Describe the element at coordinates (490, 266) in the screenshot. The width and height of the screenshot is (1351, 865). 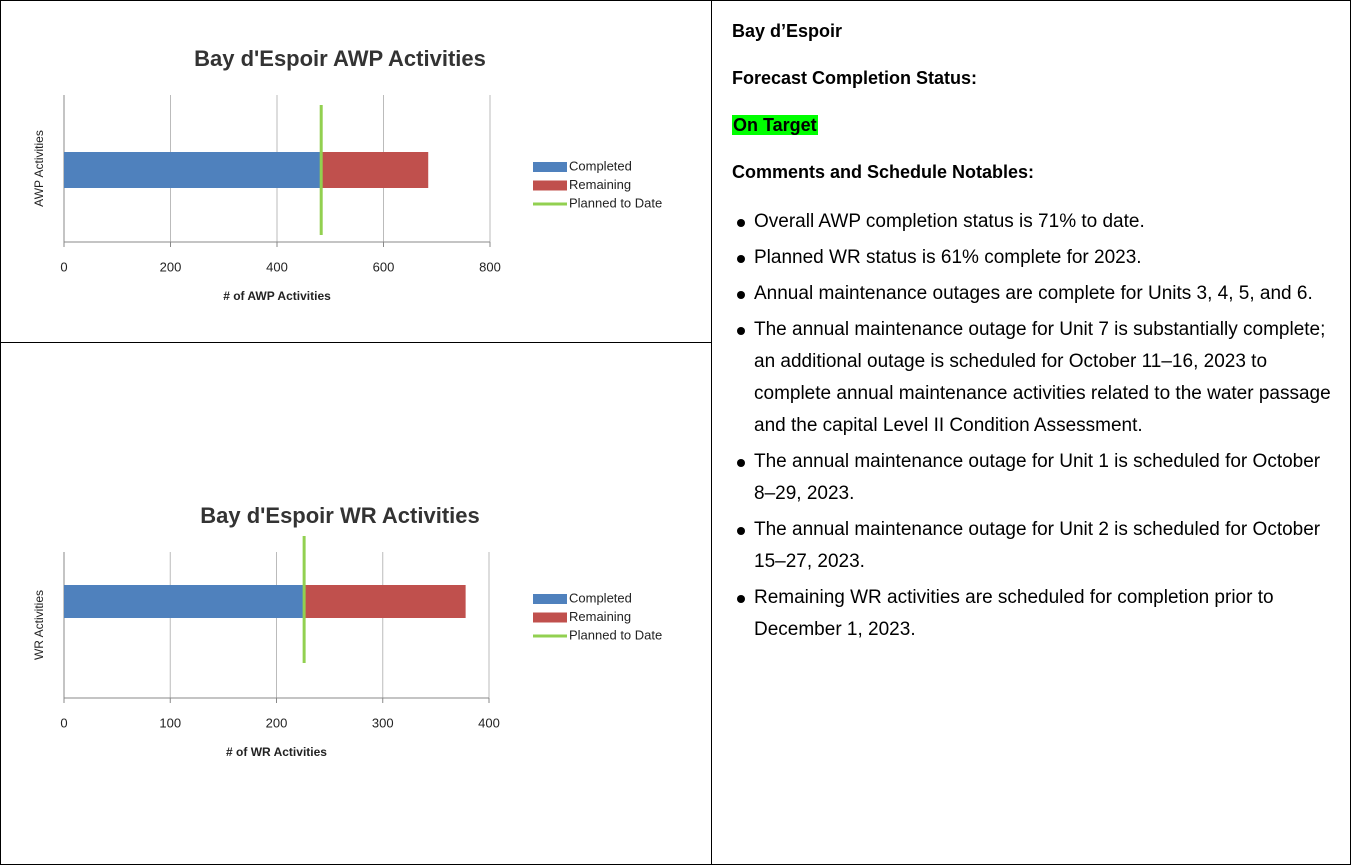
I see `x-tick-label: 800` at that location.